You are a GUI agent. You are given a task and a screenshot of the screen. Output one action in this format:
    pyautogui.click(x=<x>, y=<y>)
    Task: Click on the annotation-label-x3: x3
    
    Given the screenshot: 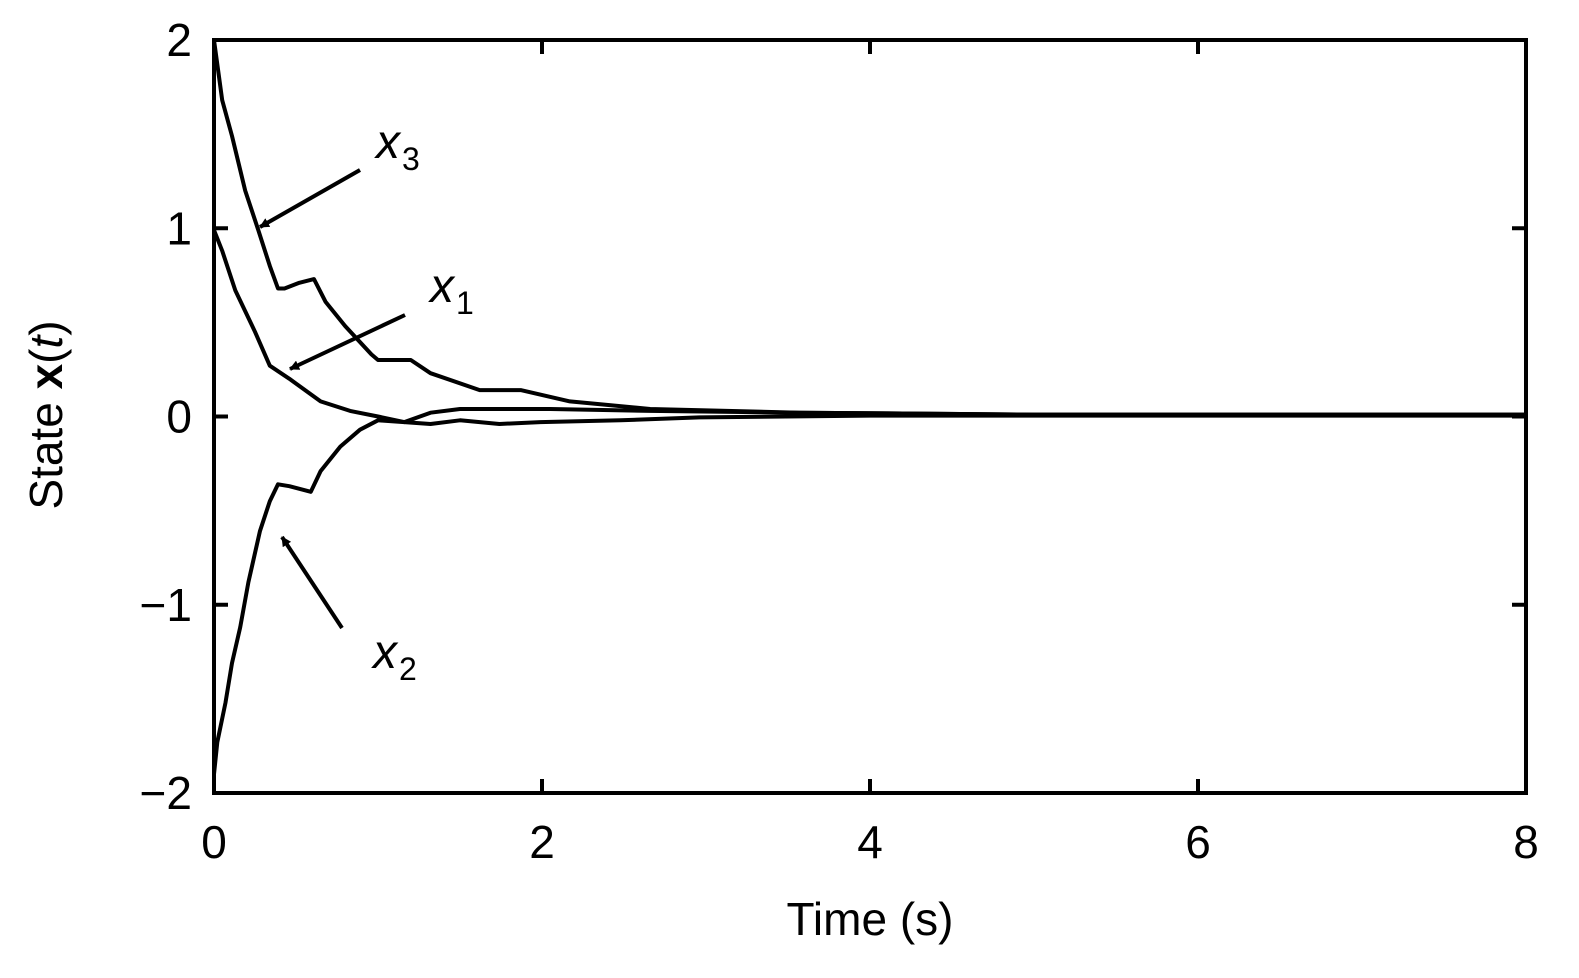 What is the action you would take?
    pyautogui.click(x=397, y=146)
    